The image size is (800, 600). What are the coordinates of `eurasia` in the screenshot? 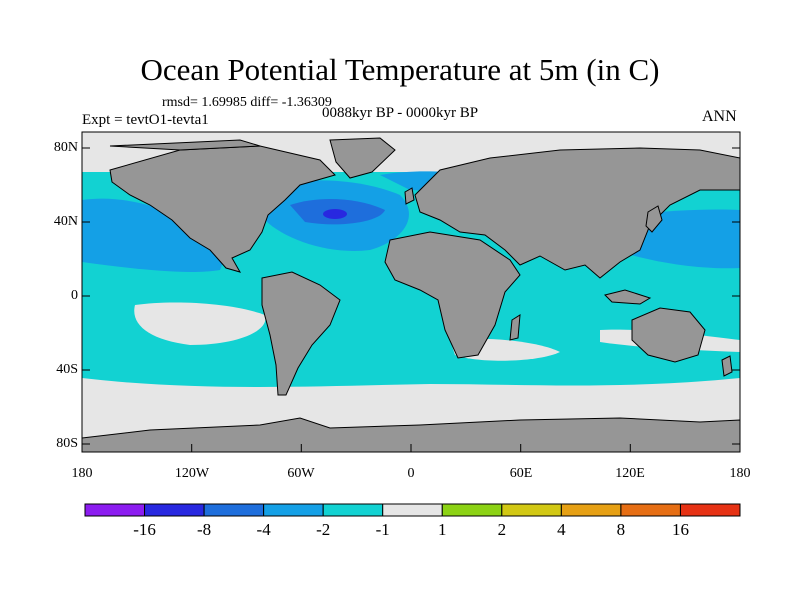 It's located at (577, 213).